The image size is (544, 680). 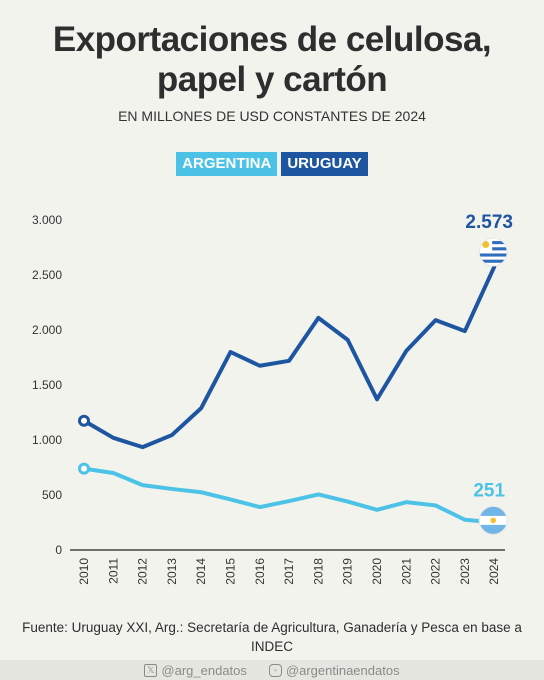 What do you see at coordinates (289, 571) in the screenshot?
I see `x-tick-label: 2017` at bounding box center [289, 571].